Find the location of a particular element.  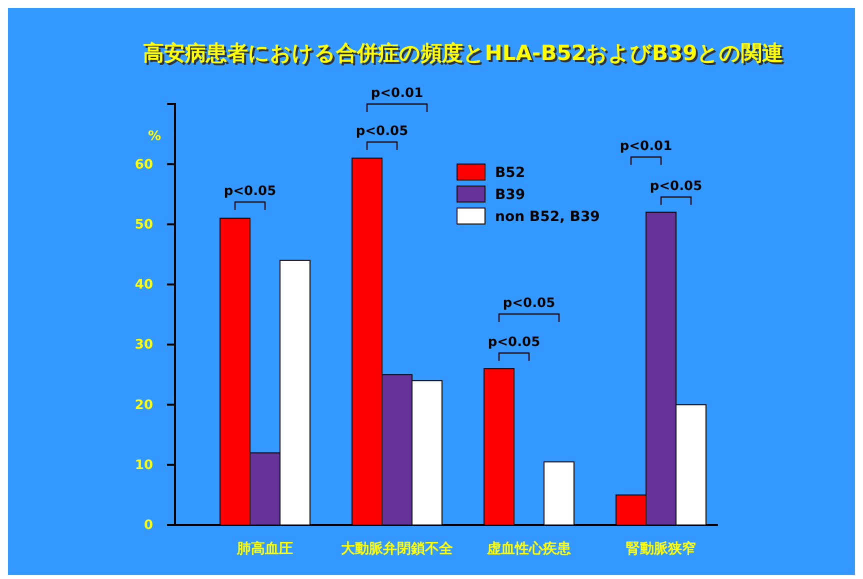

y-axis-title: % is located at coordinates (154, 136).